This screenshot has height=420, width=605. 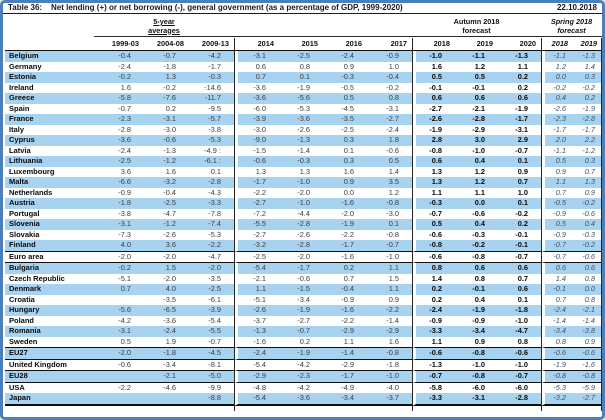 I want to click on value-cell: -9.5, so click(x=215, y=108).